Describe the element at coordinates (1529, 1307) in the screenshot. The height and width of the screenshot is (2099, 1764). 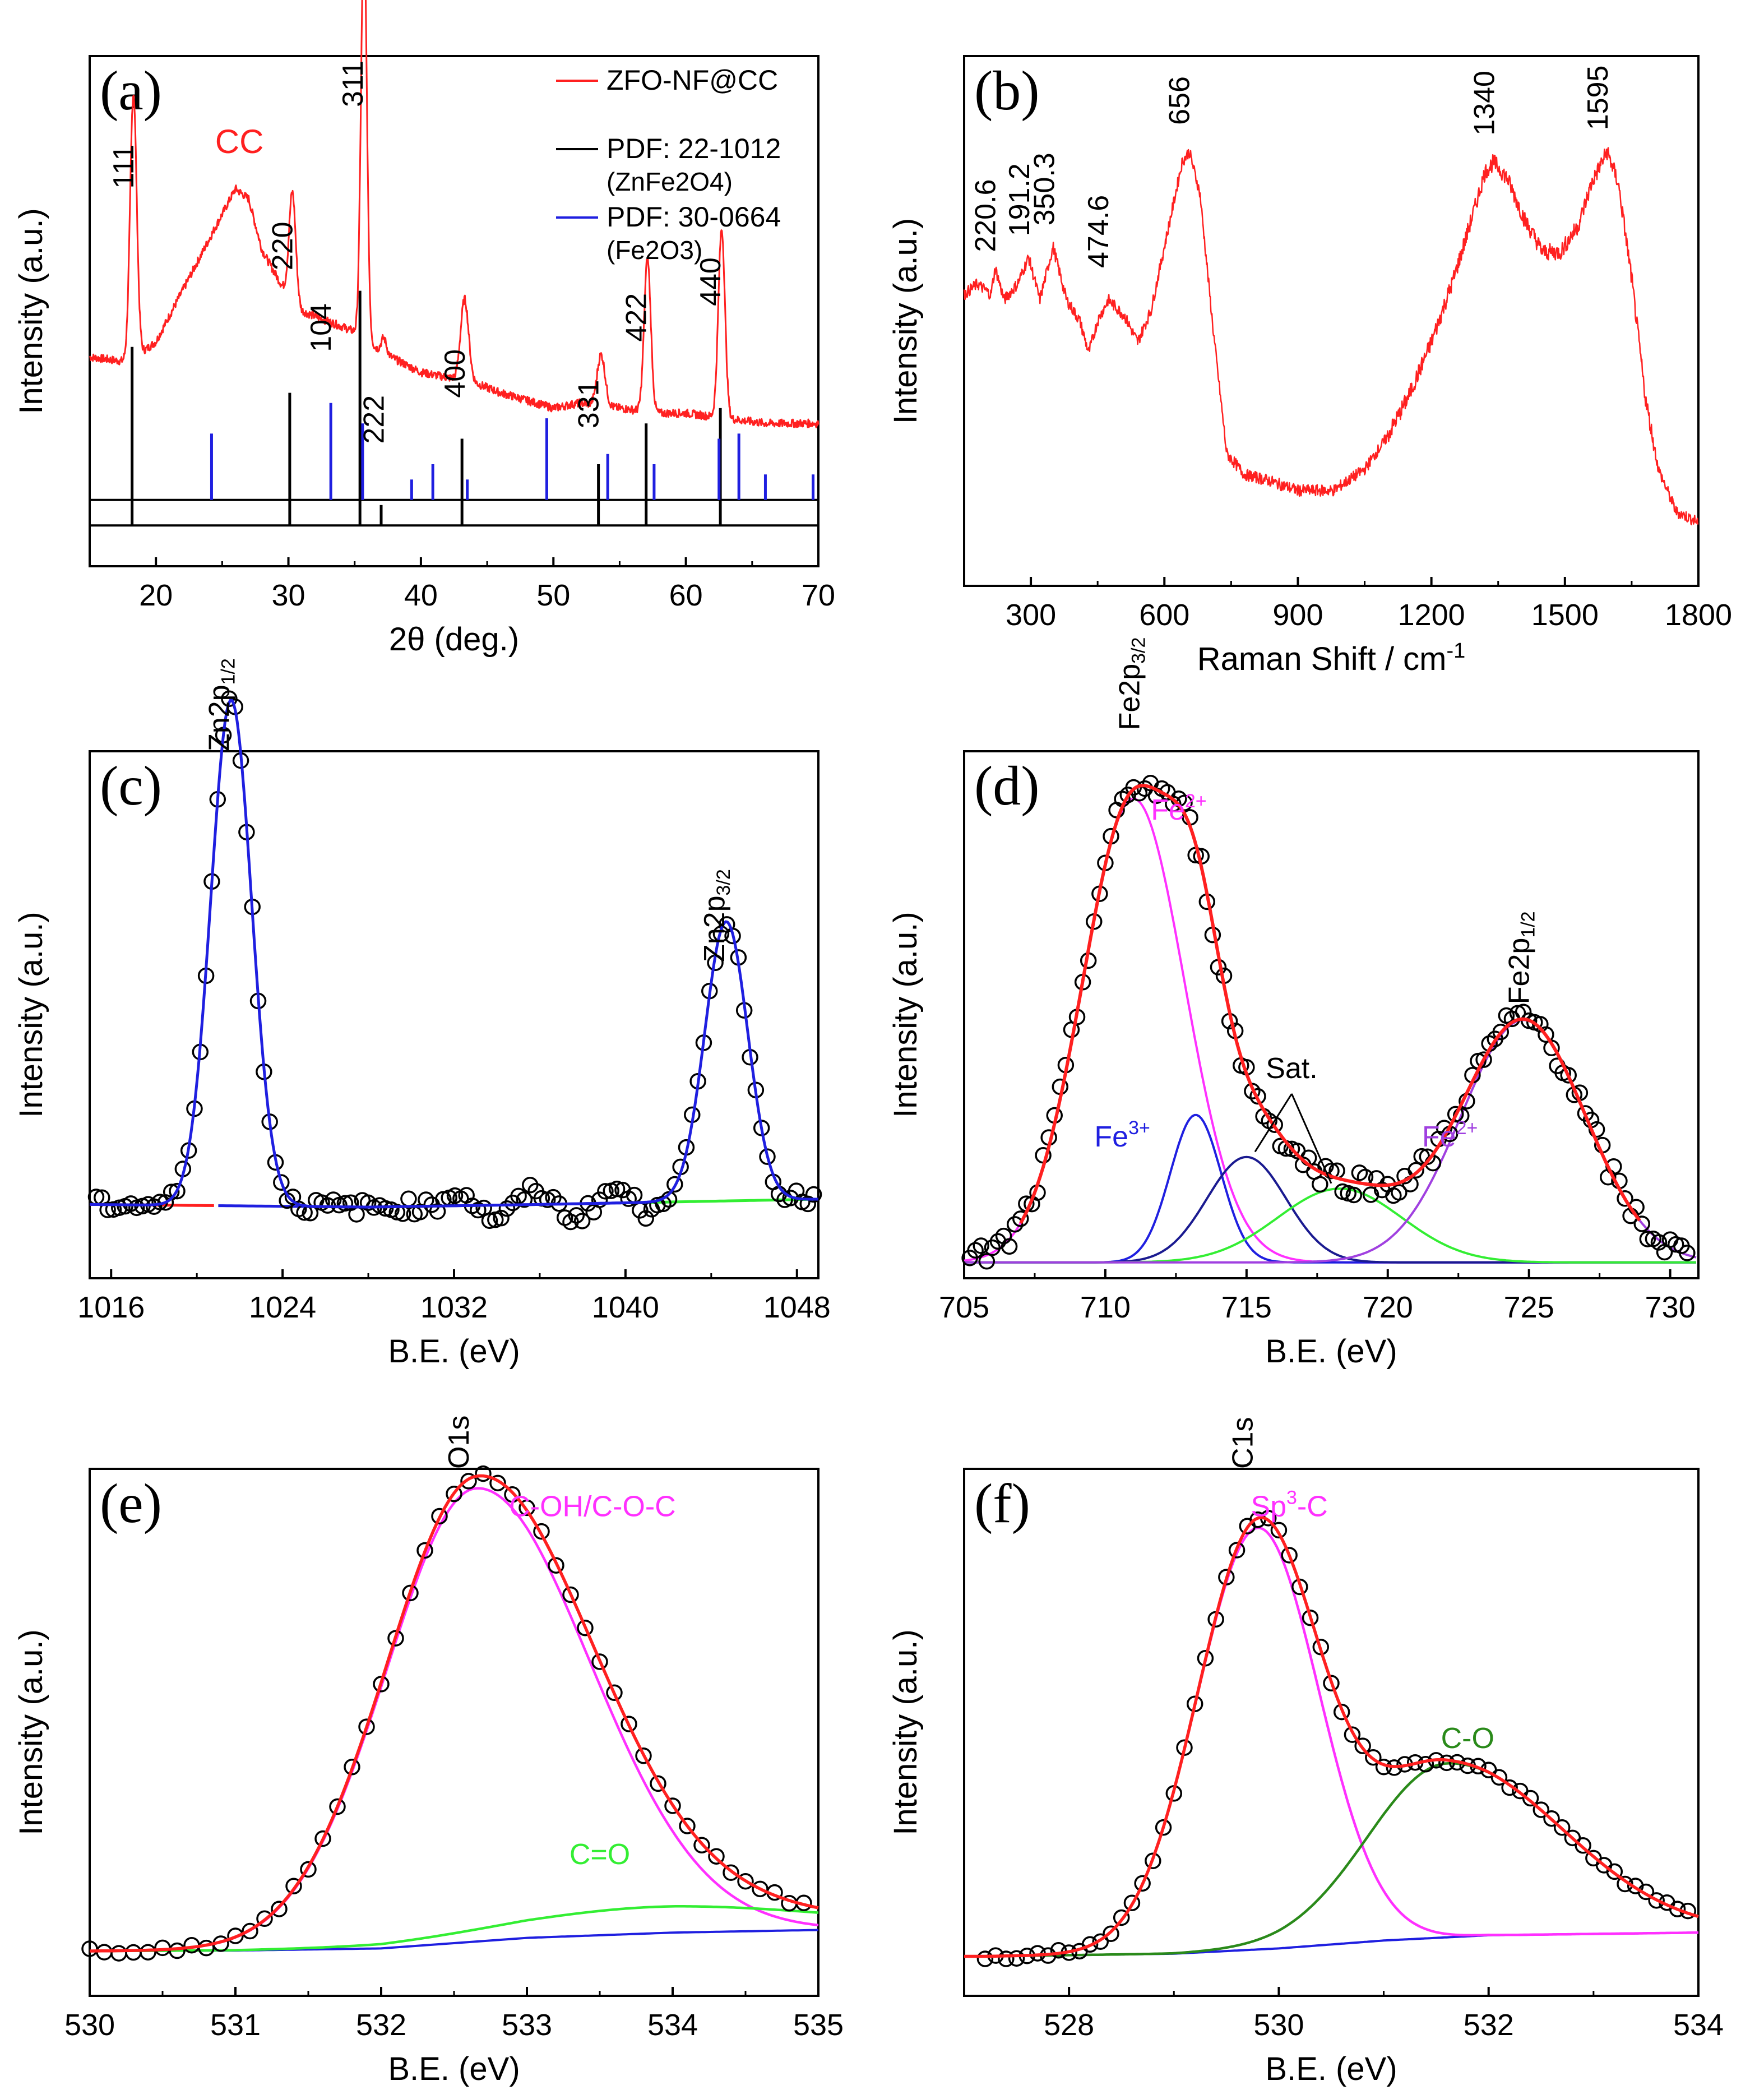
I see `x-tick-label: 725` at that location.